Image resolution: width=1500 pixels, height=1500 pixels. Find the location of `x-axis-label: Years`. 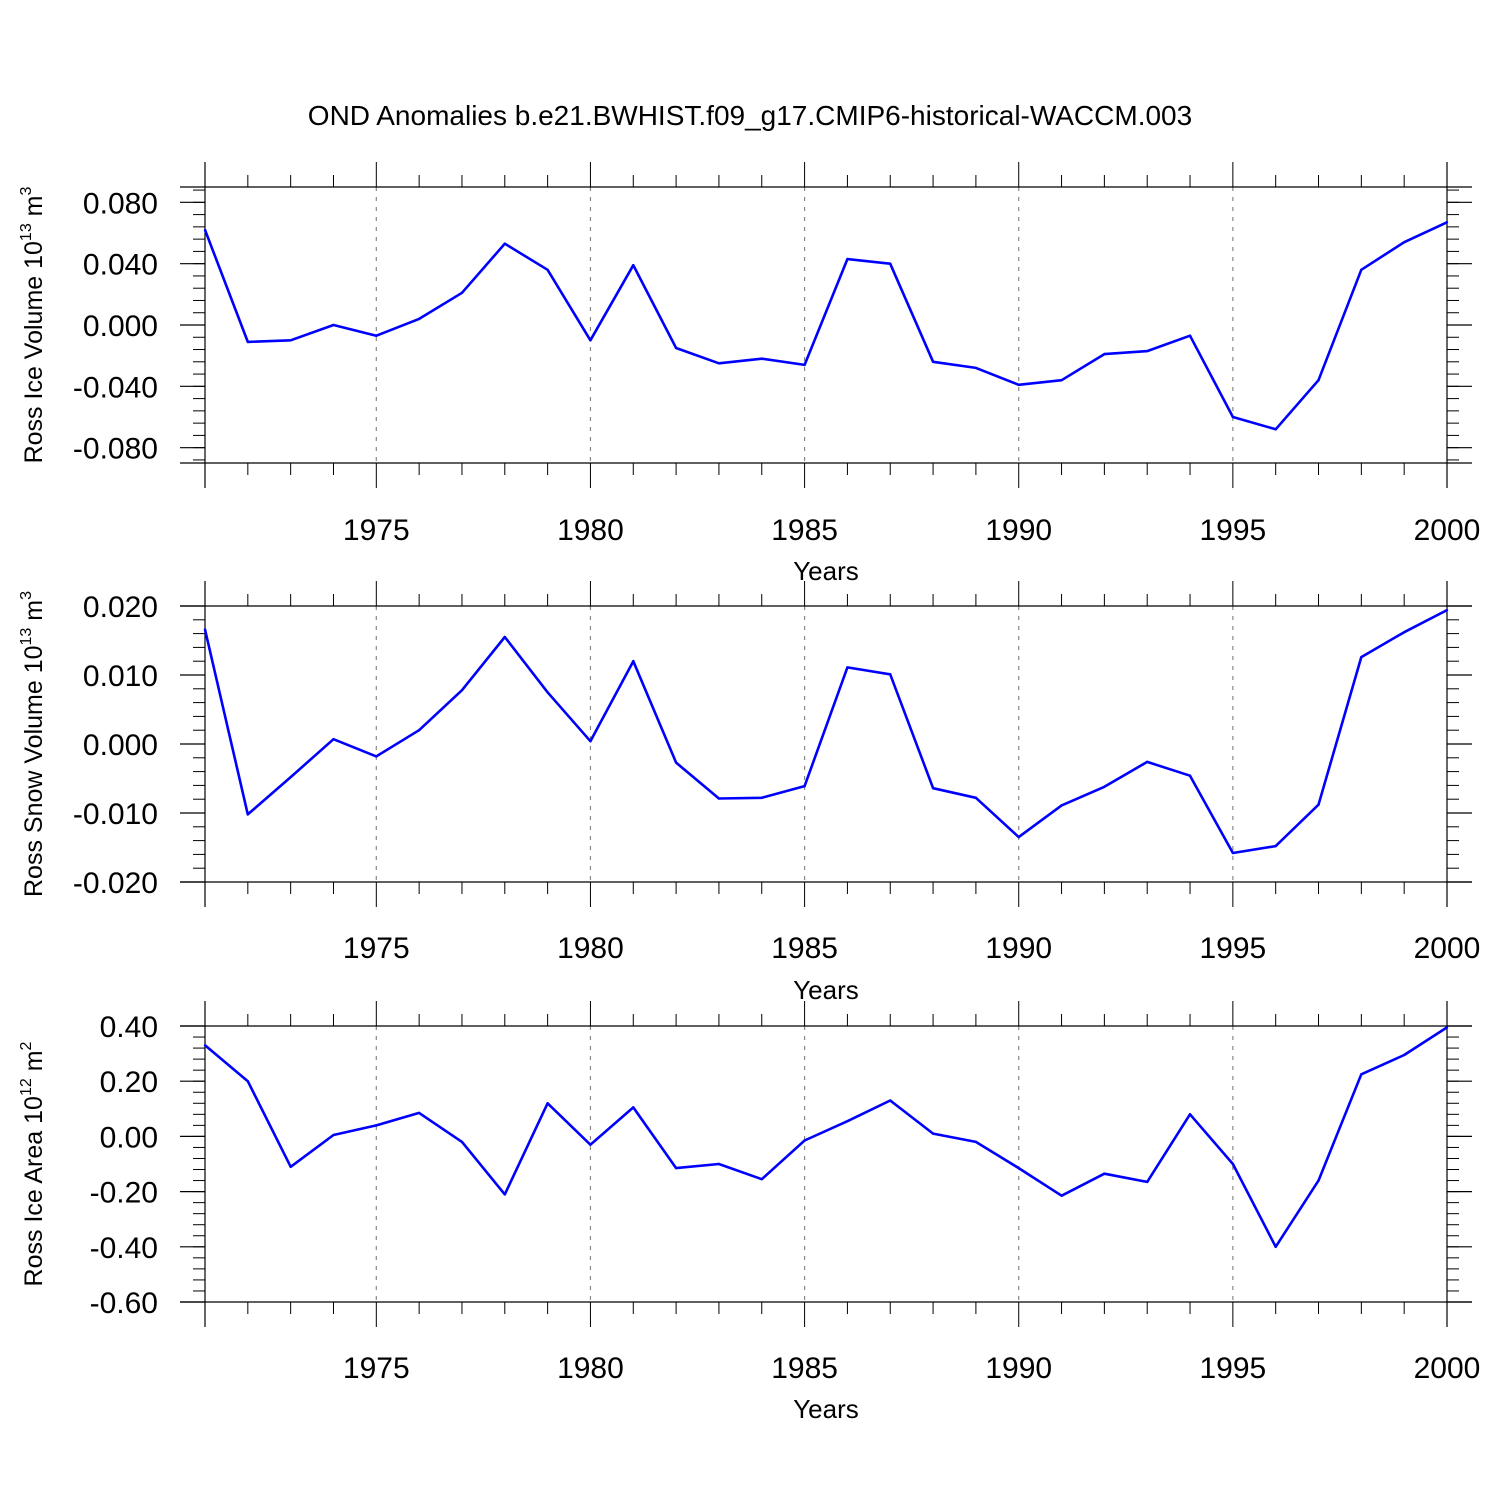

x-axis-label: Years is located at coordinates (826, 571).